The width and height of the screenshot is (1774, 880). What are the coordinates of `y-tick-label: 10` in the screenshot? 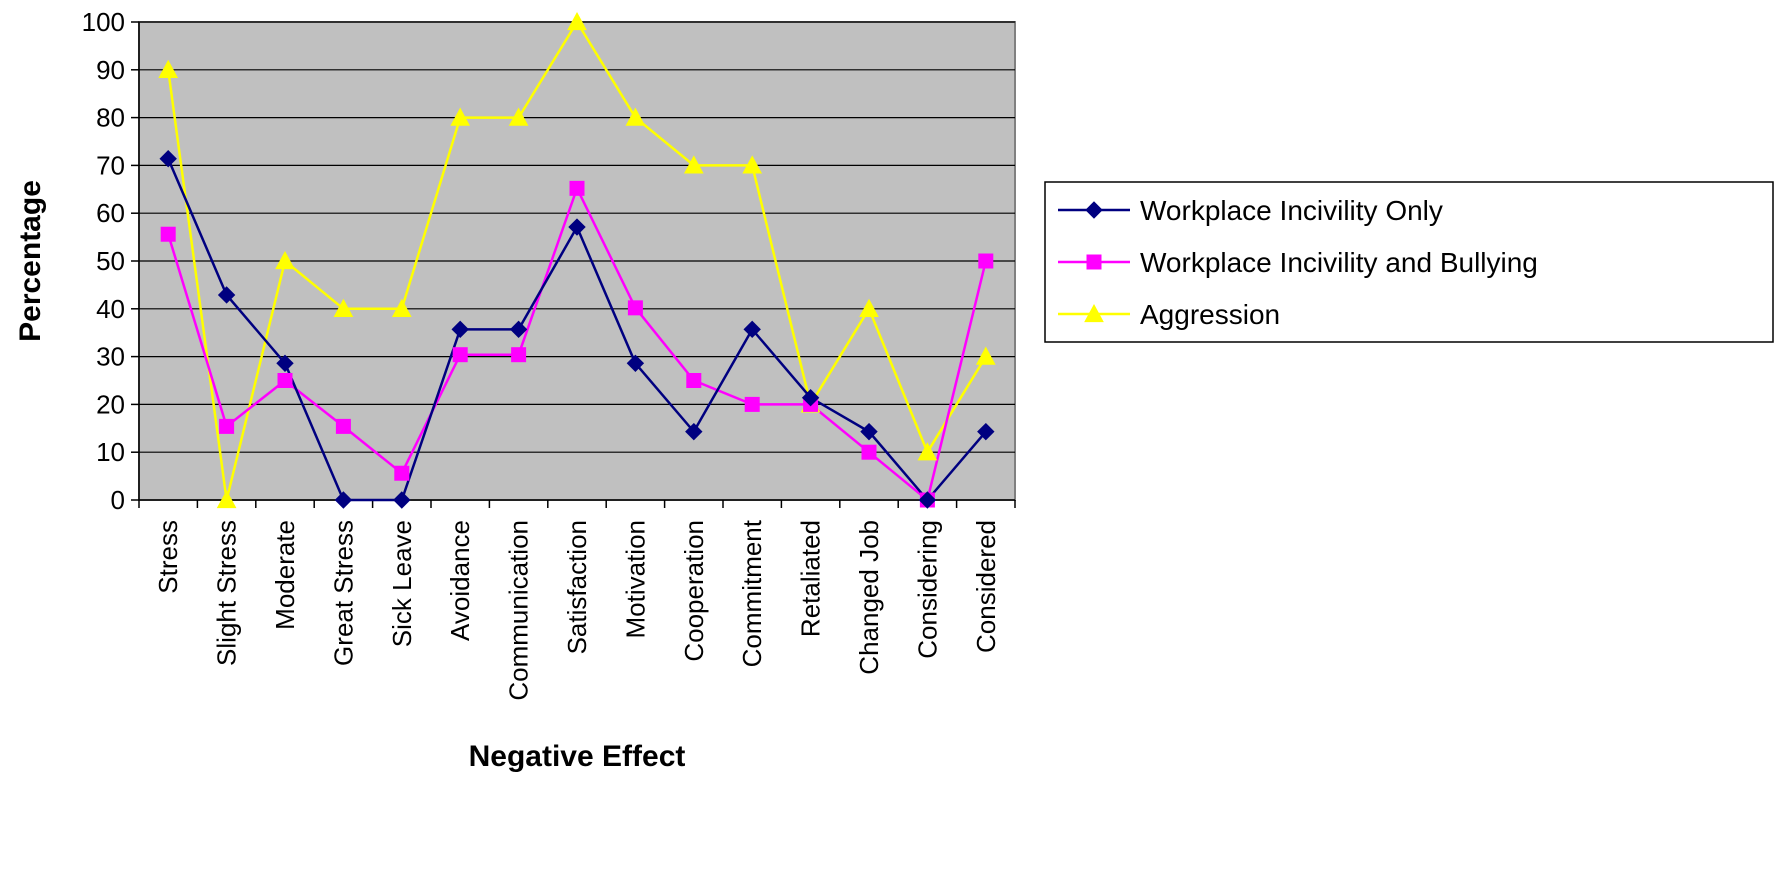 It's located at (110, 452).